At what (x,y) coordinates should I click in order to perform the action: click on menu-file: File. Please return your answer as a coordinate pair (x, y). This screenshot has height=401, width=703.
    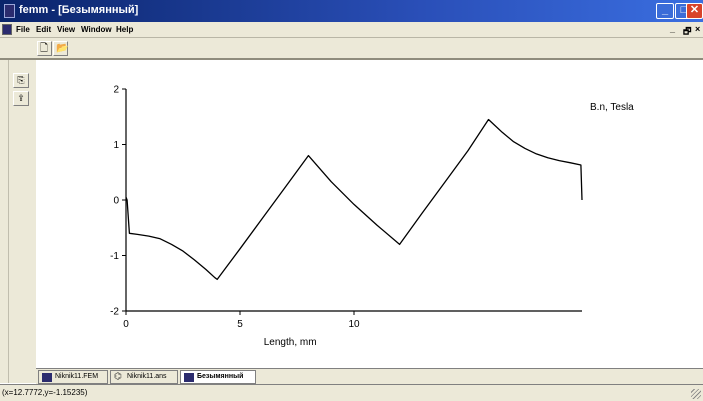
    Looking at the image, I should click on (23, 29).